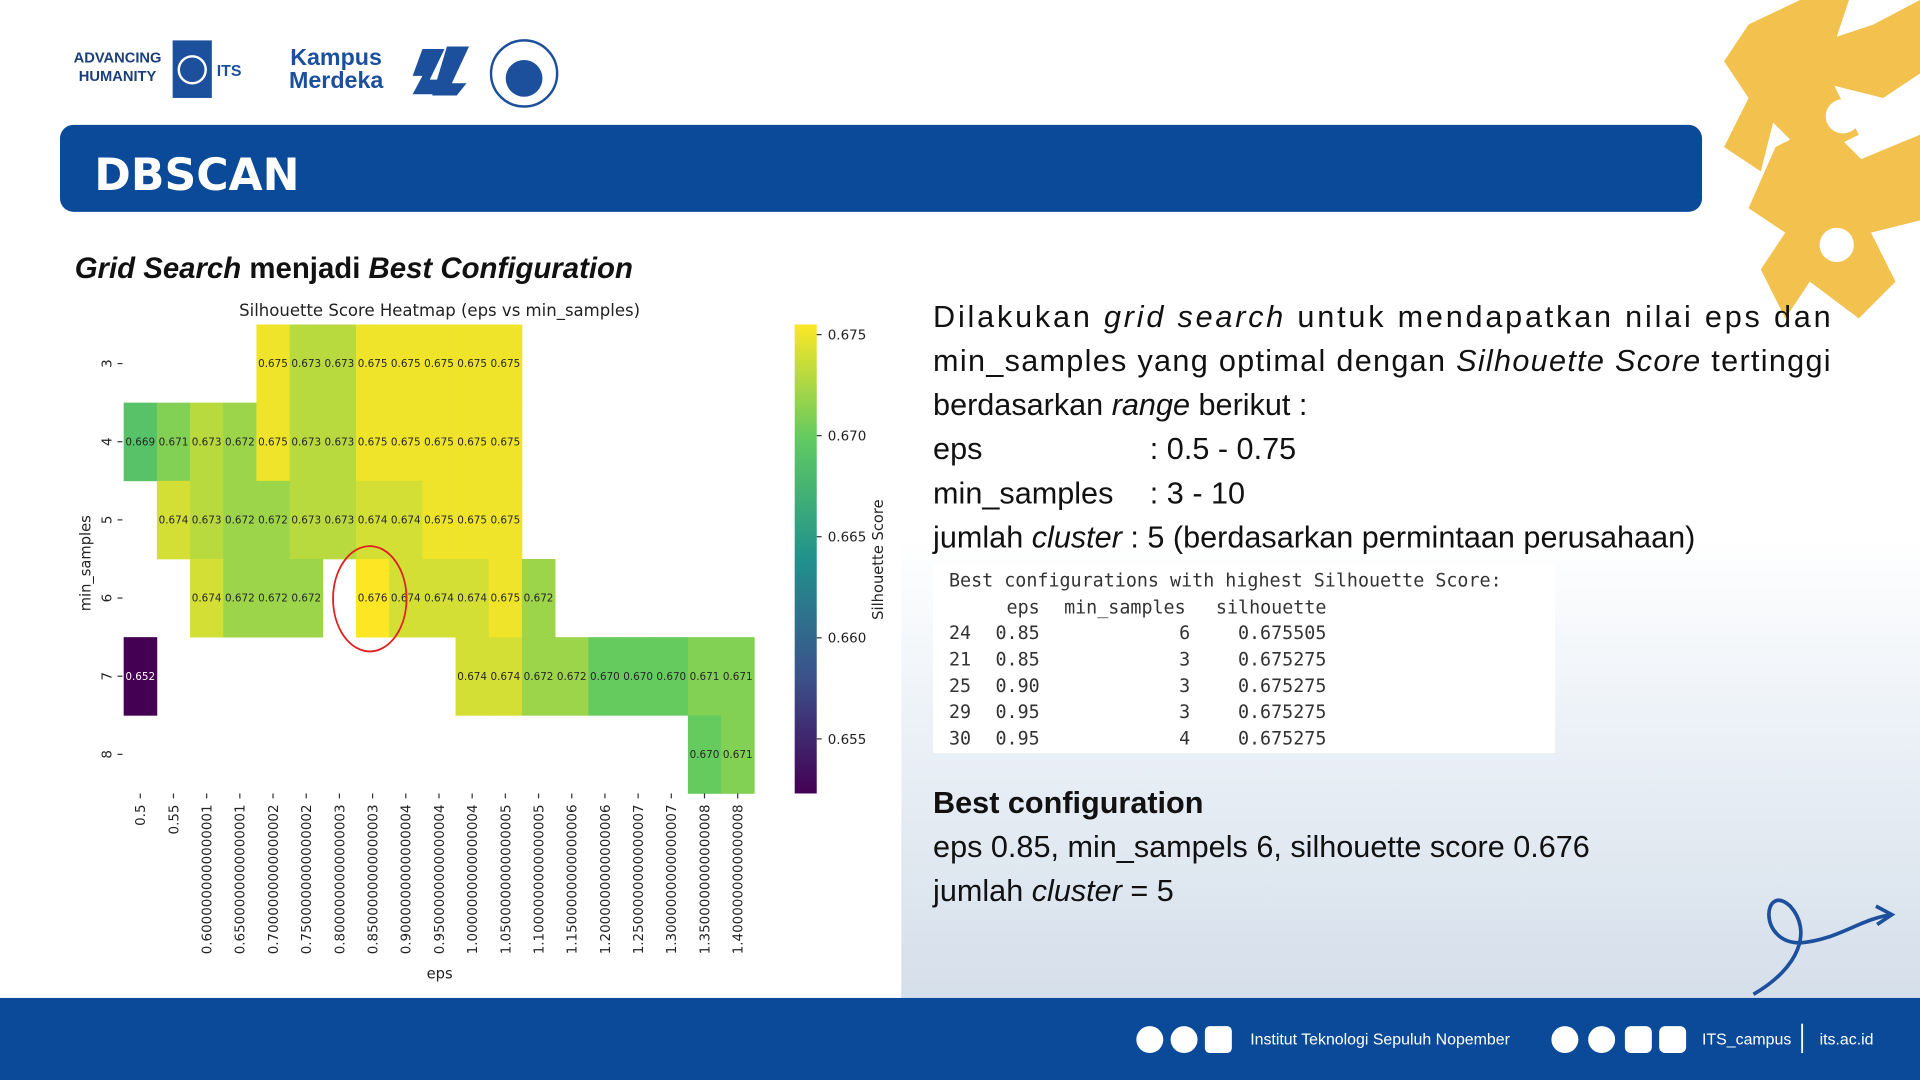 Image resolution: width=1920 pixels, height=1080 pixels. Describe the element at coordinates (1018, 633) in the screenshot. I see `output-cell: 0.85` at that location.